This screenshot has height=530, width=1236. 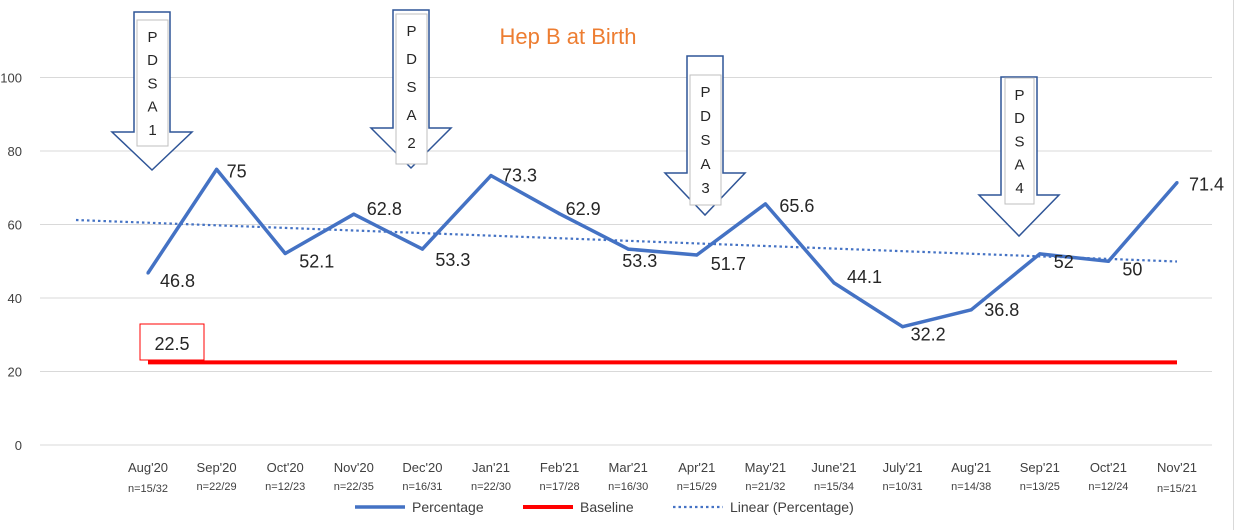 I want to click on sample-size-label: n=22/35, so click(x=354, y=487).